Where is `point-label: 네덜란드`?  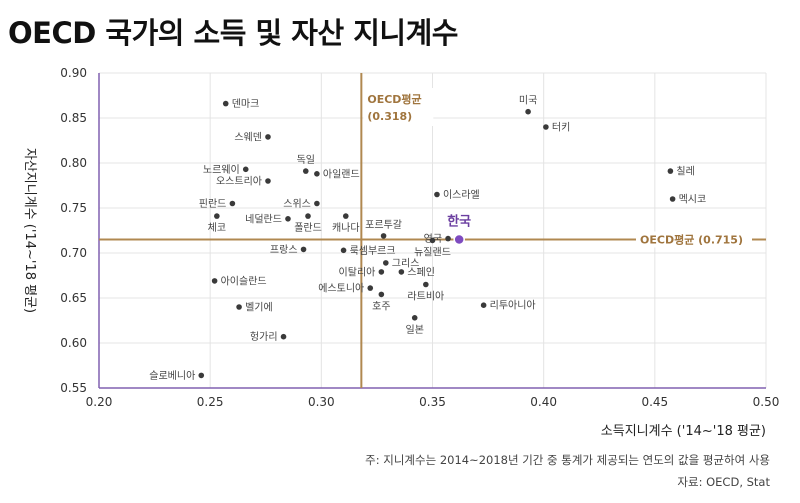
point-label: 네덜란드 is located at coordinates (263, 219).